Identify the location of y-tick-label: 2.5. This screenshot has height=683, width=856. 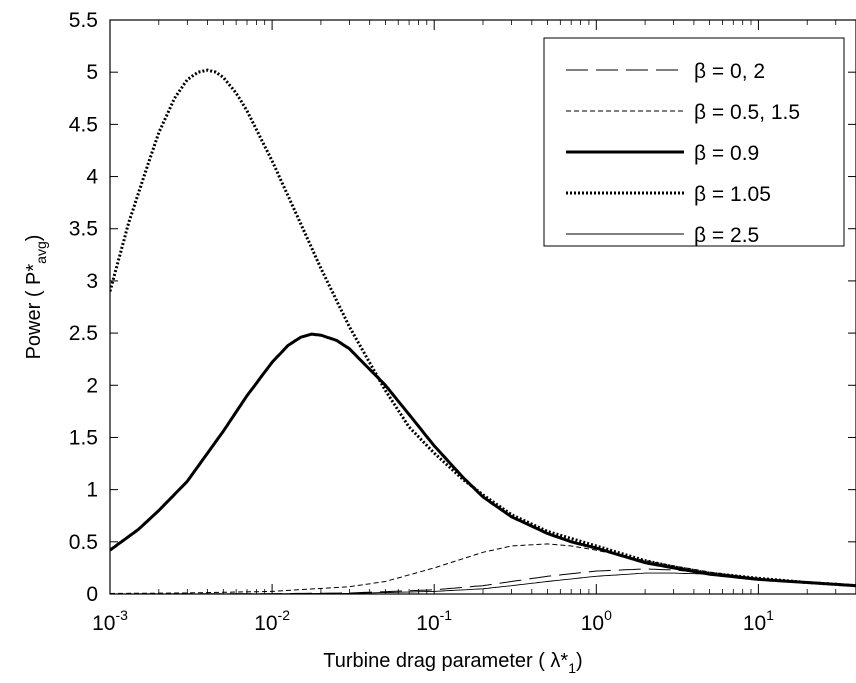
(83, 333).